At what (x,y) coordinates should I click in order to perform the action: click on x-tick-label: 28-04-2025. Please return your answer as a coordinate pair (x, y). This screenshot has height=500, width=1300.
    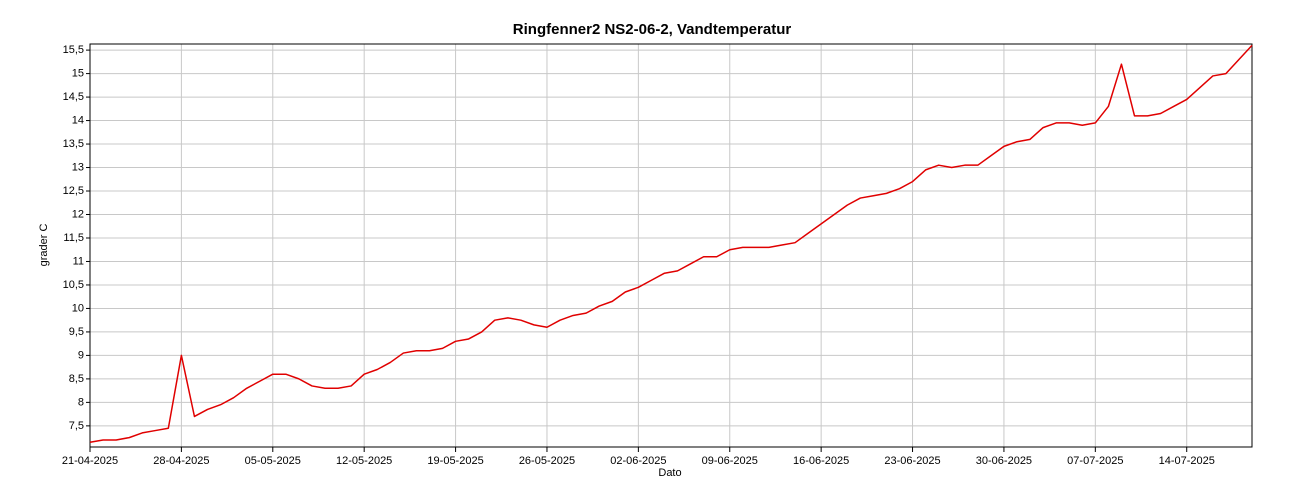
    Looking at the image, I should click on (181, 461).